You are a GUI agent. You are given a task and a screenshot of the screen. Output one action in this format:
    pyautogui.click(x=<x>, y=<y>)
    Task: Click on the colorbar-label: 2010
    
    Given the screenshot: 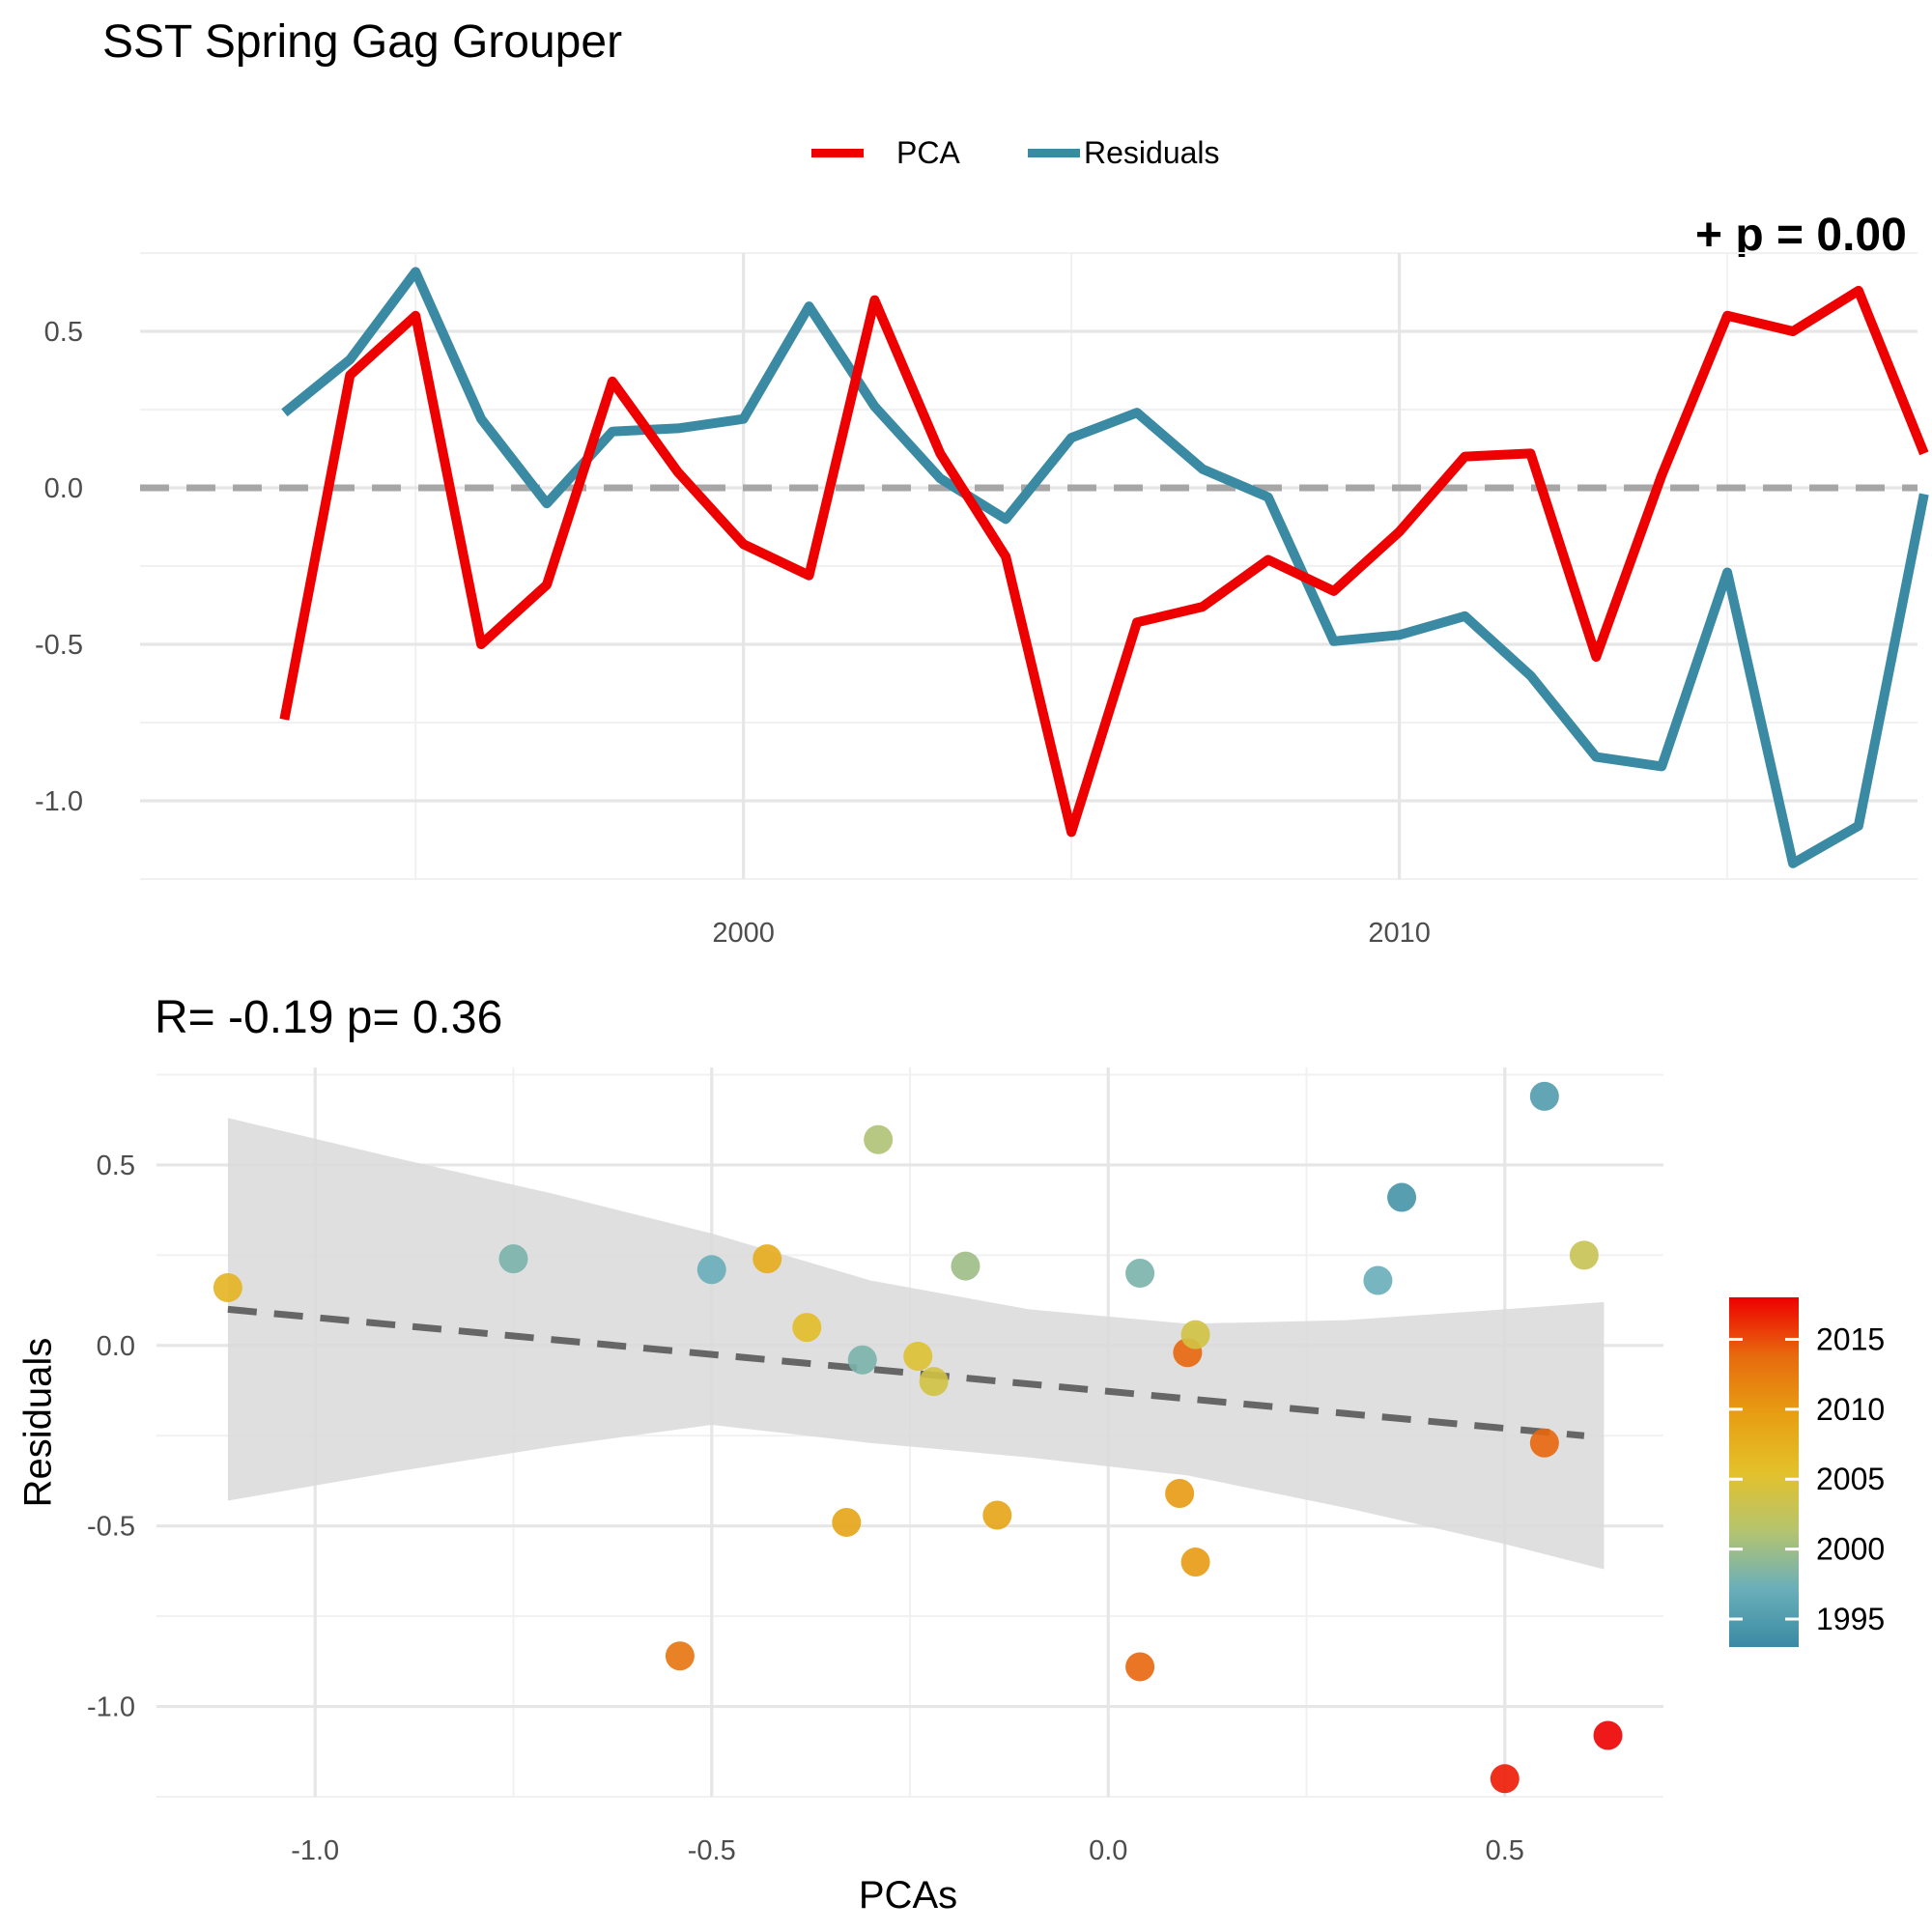 What is the action you would take?
    pyautogui.click(x=1850, y=1409)
    